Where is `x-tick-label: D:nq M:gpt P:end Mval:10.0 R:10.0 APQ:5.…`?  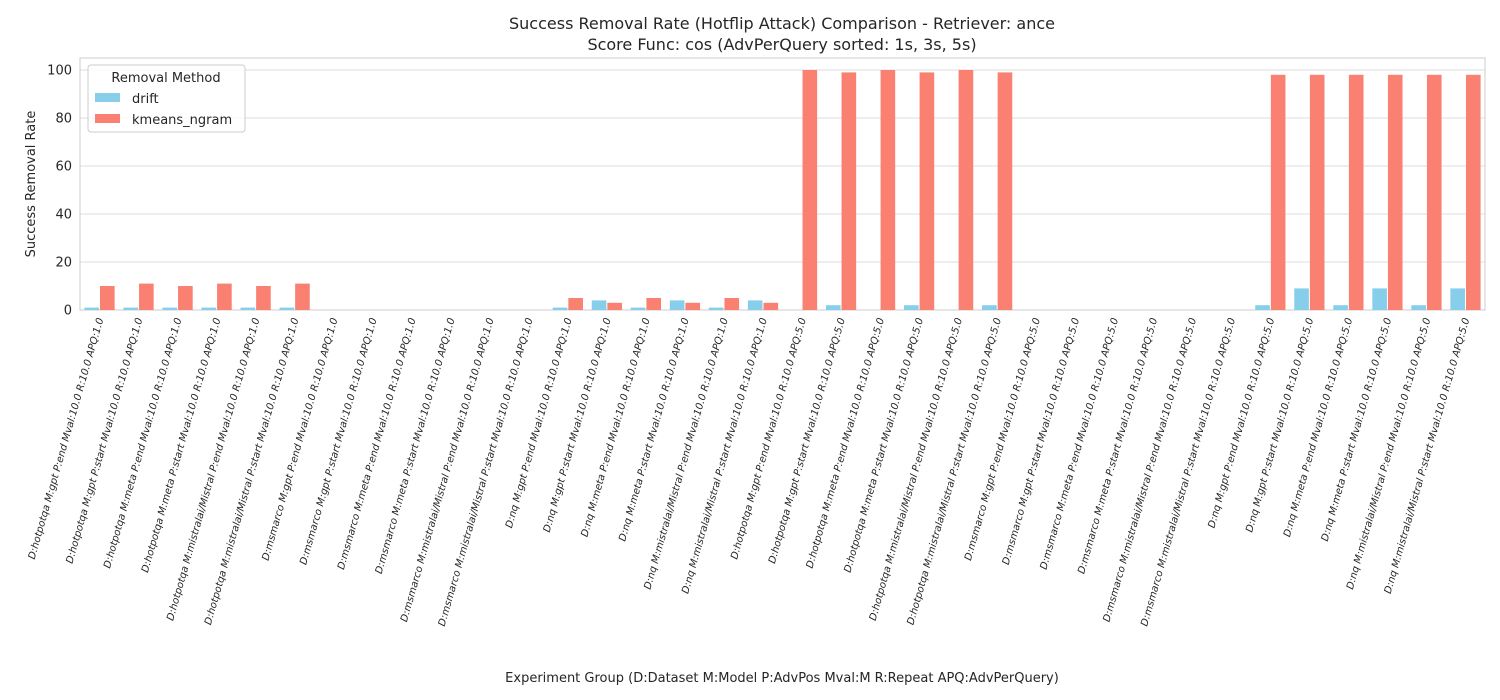
x-tick-label: D:nq M:gpt P:end Mval:10.0 R:10.0 APQ:5.… is located at coordinates (1242, 423).